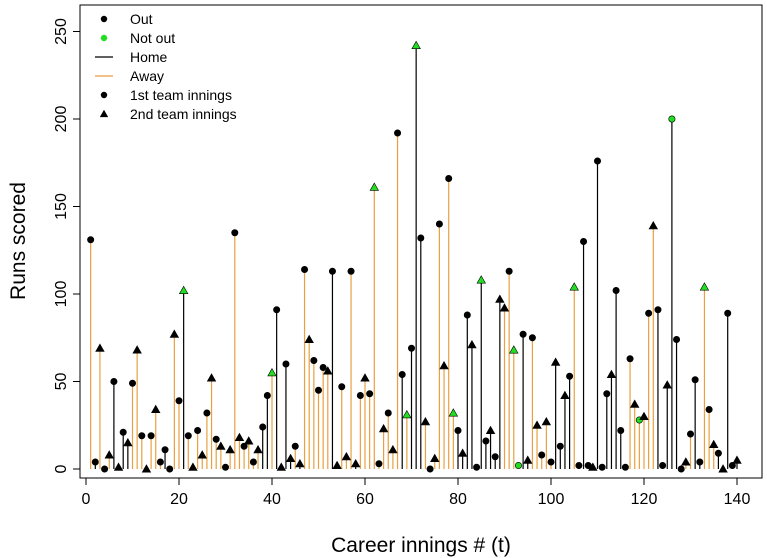 This screenshot has width=767, height=558. Describe the element at coordinates (644, 499) in the screenshot. I see `x-tick-label-120: 120` at that location.